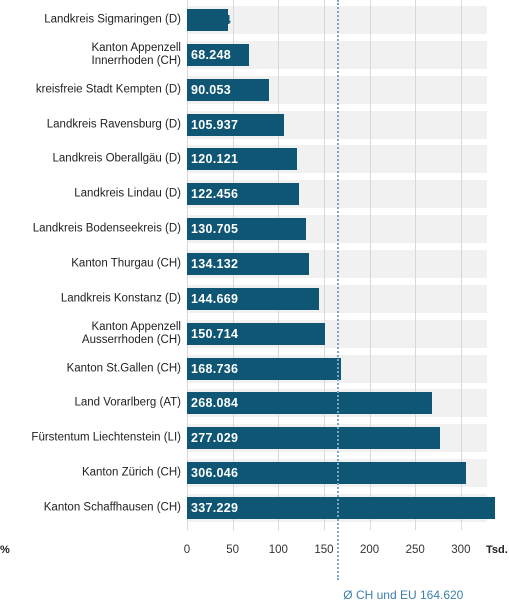 This screenshot has width=509, height=610. Describe the element at coordinates (215, 473) in the screenshot. I see `value-label: 306.046` at that location.